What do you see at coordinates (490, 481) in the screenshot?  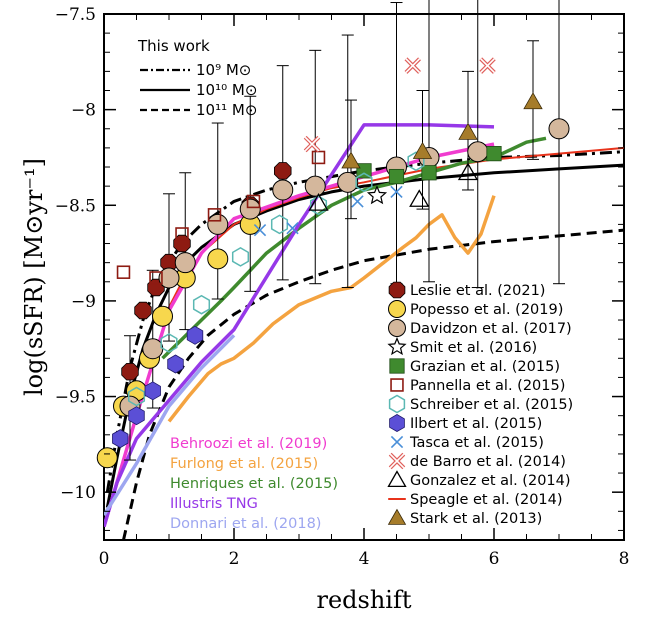 I see `legend-label-gonzalez-et-al-2014: Gonzalez et al. (2014)` at bounding box center [490, 481].